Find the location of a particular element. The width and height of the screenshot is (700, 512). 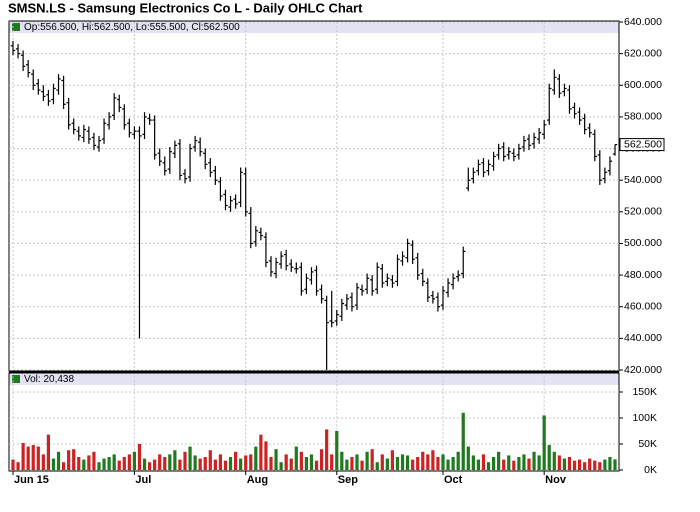

y-tick-label: 620.000 is located at coordinates (643, 53).